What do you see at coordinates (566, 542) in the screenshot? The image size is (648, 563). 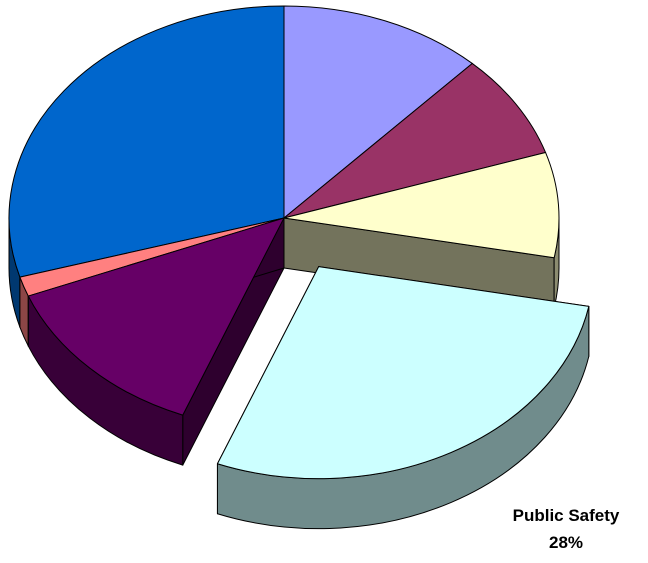 I see `public-safety-percent: 28%` at bounding box center [566, 542].